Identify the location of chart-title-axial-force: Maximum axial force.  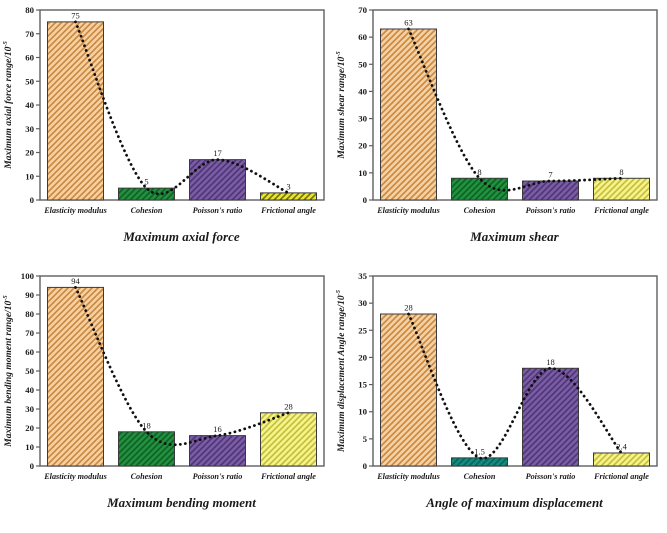
(181, 236).